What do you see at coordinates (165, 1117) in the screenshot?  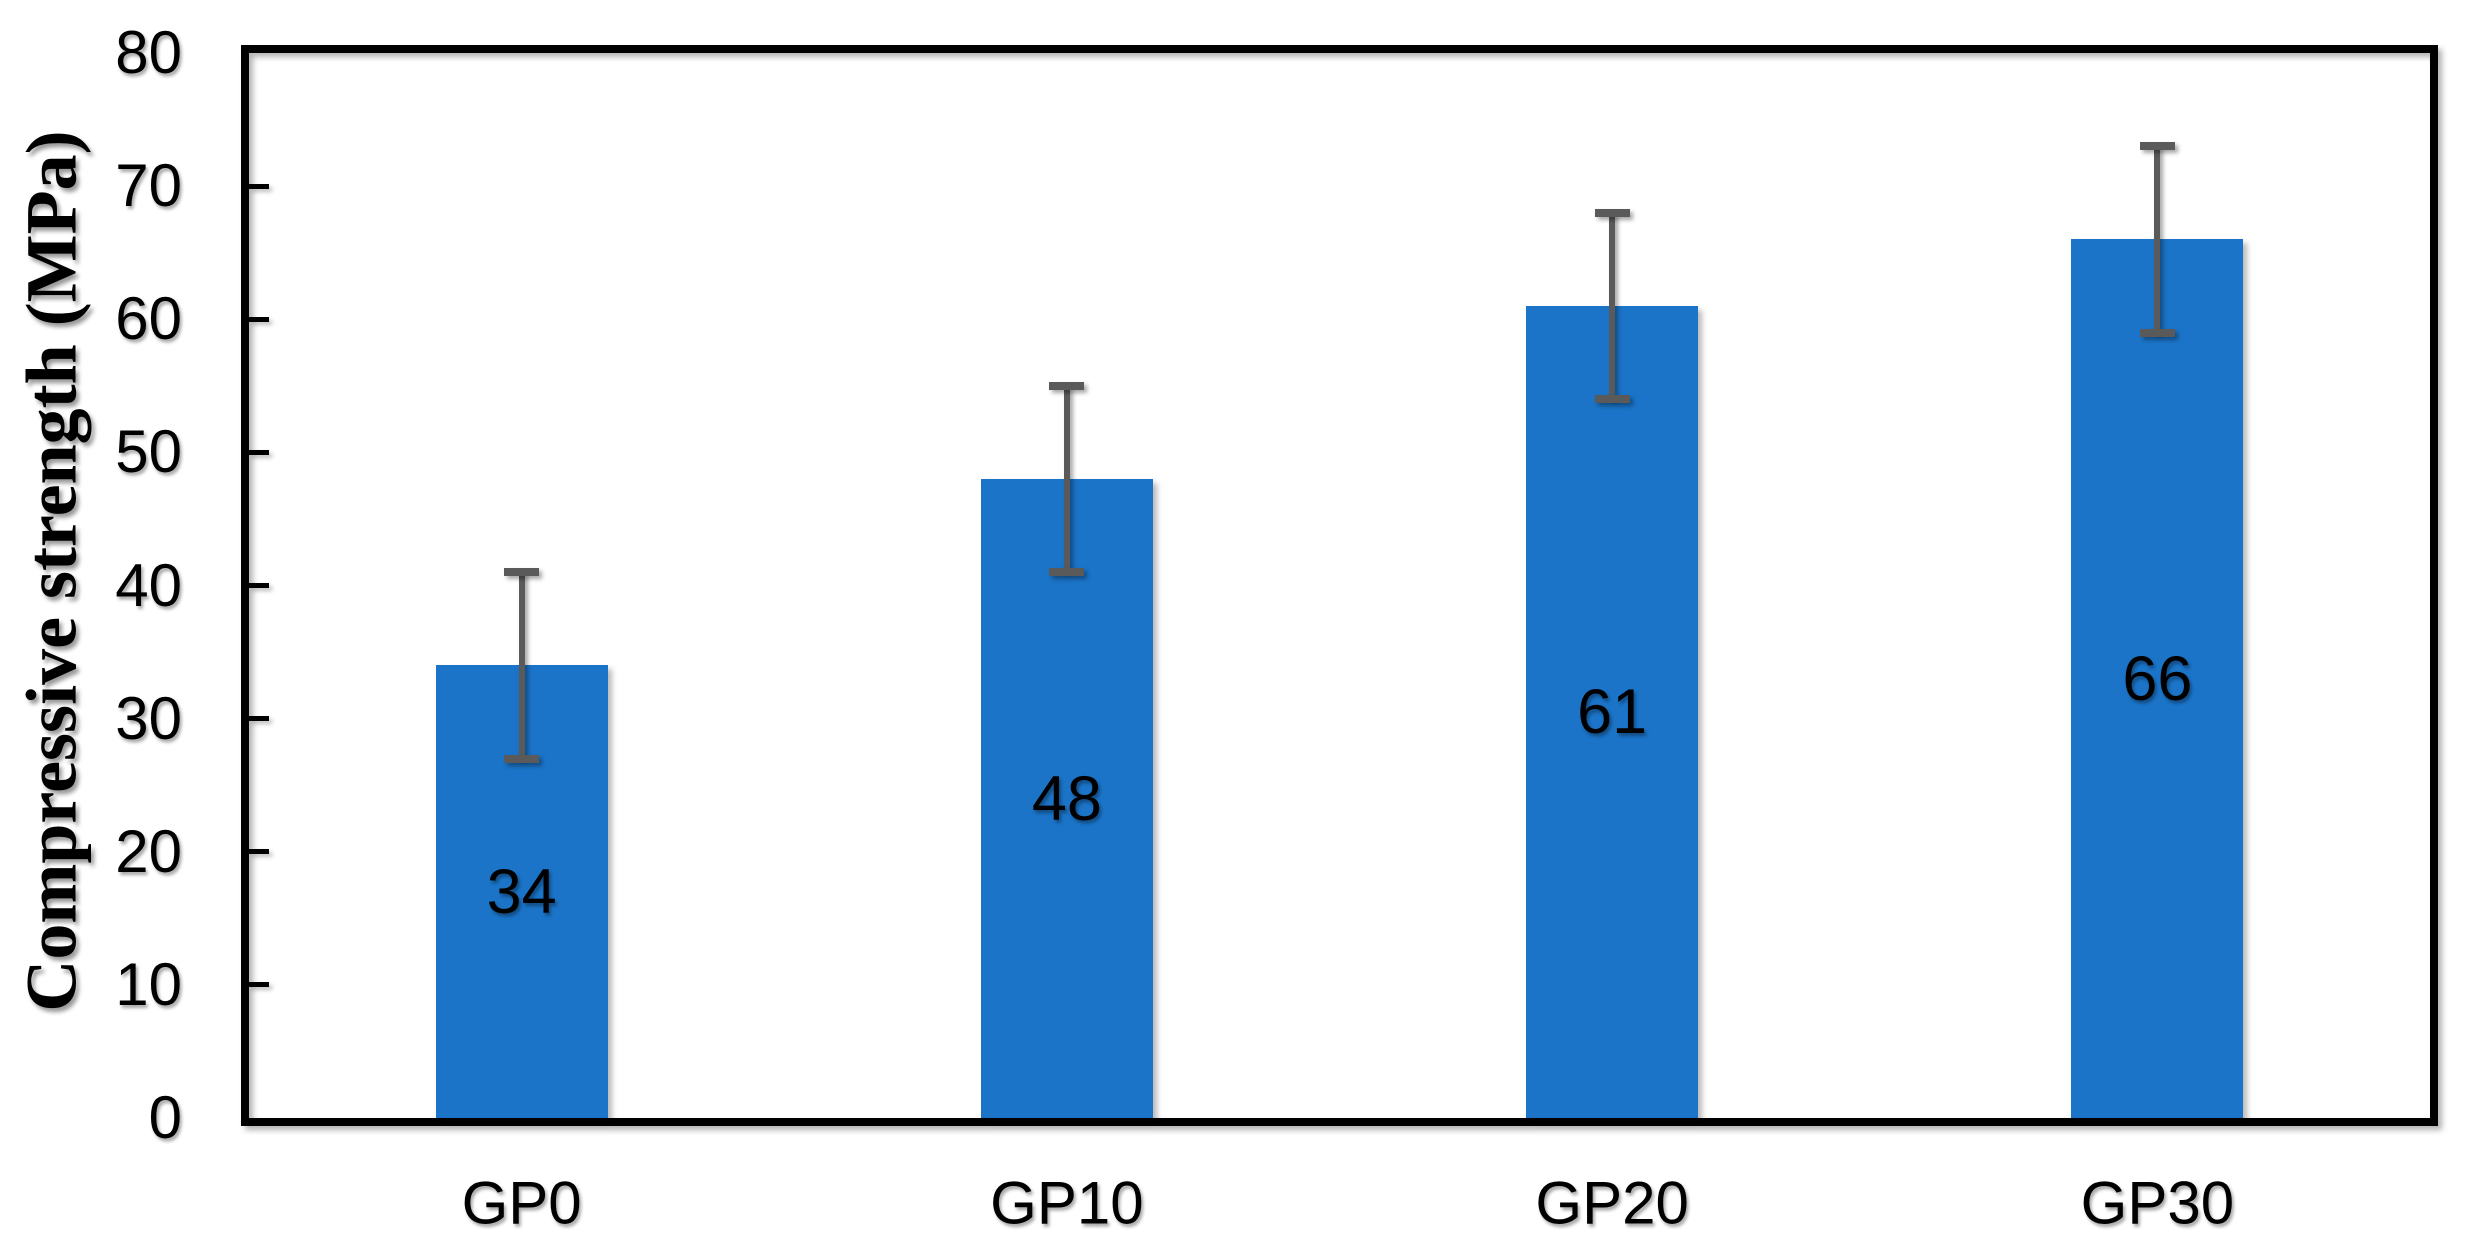 I see `y-axis-tick-label: 0` at bounding box center [165, 1117].